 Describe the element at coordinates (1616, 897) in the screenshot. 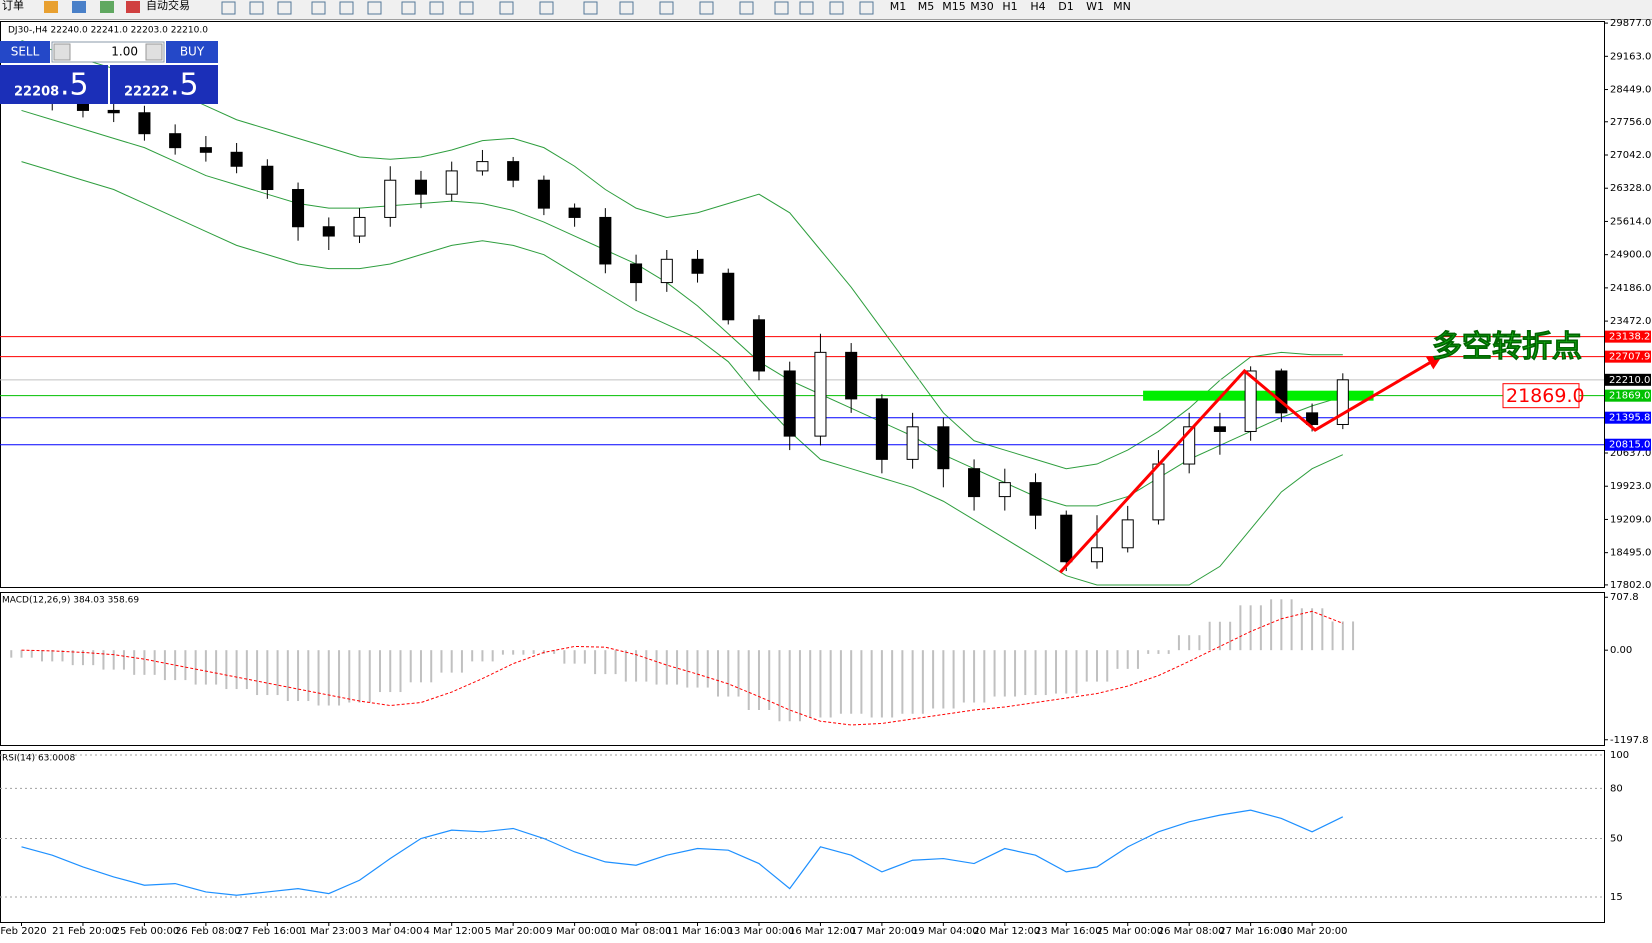

I see `y-tick-label: 15` at that location.